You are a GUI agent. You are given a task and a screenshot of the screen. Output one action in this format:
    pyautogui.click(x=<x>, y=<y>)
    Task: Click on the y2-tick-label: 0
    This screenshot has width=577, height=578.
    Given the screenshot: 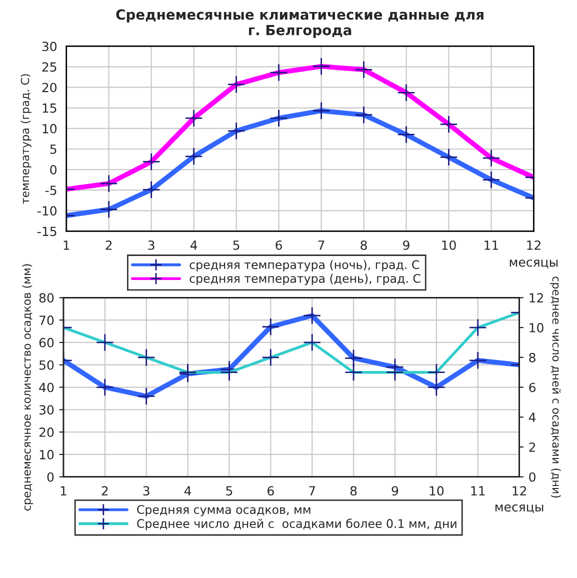 What is the action you would take?
    pyautogui.click(x=532, y=477)
    